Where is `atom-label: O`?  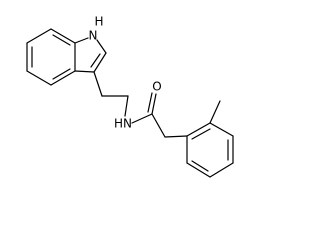 atom-label: O is located at coordinates (156, 87).